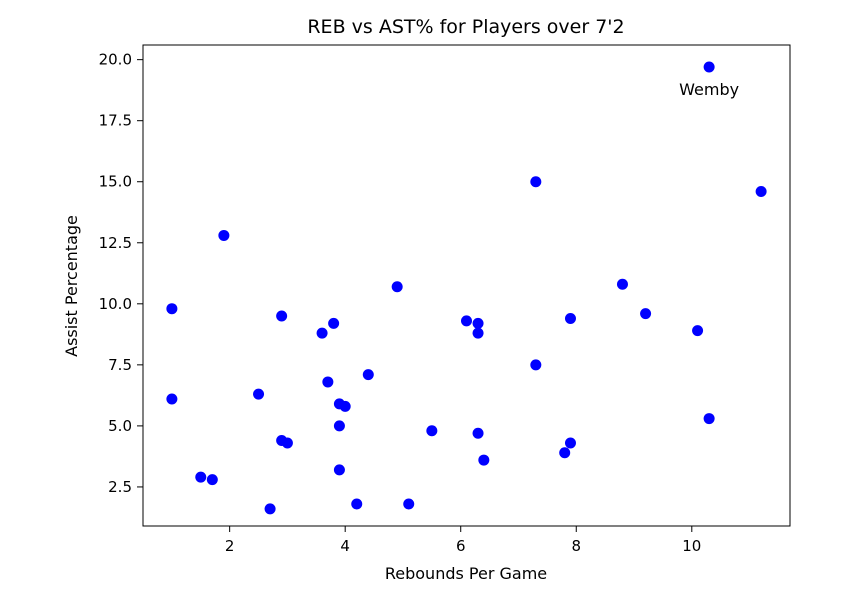 The width and height of the screenshot is (866, 606). Describe the element at coordinates (115, 304) in the screenshot. I see `y-tick-label: 10.0` at that location.